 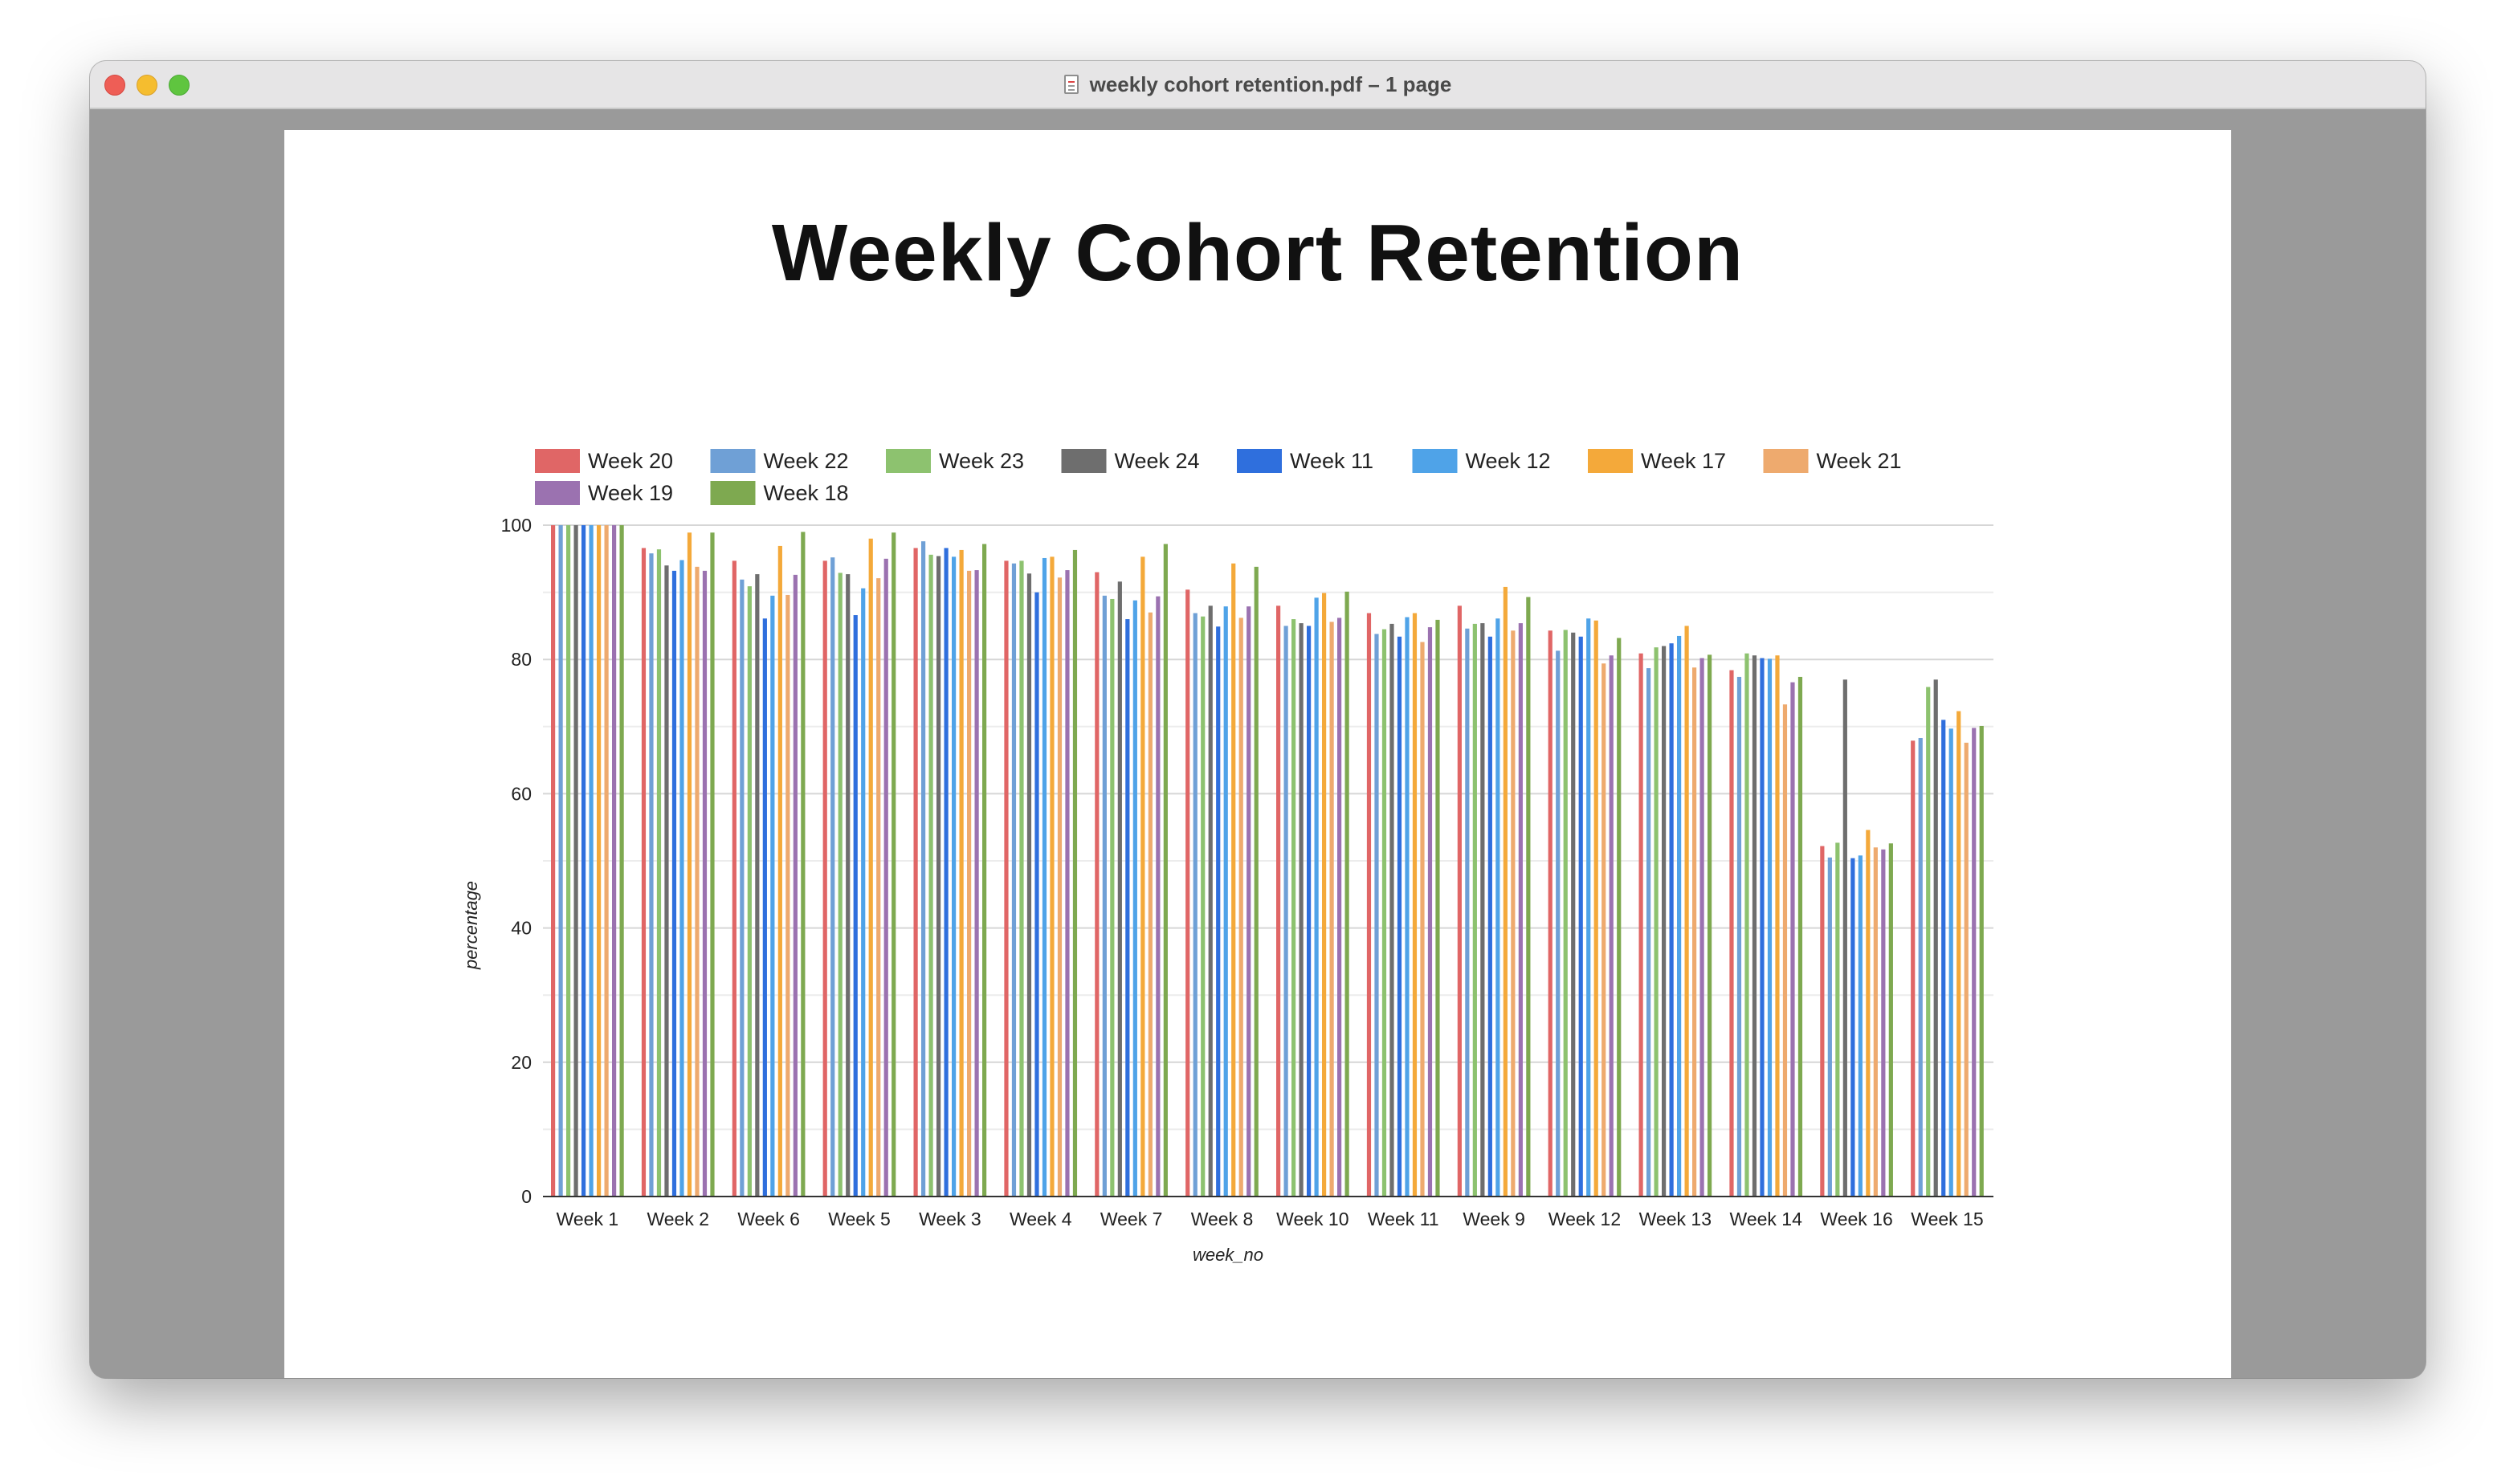 What do you see at coordinates (1509, 461) in the screenshot?
I see `legend-label: Week 12` at bounding box center [1509, 461].